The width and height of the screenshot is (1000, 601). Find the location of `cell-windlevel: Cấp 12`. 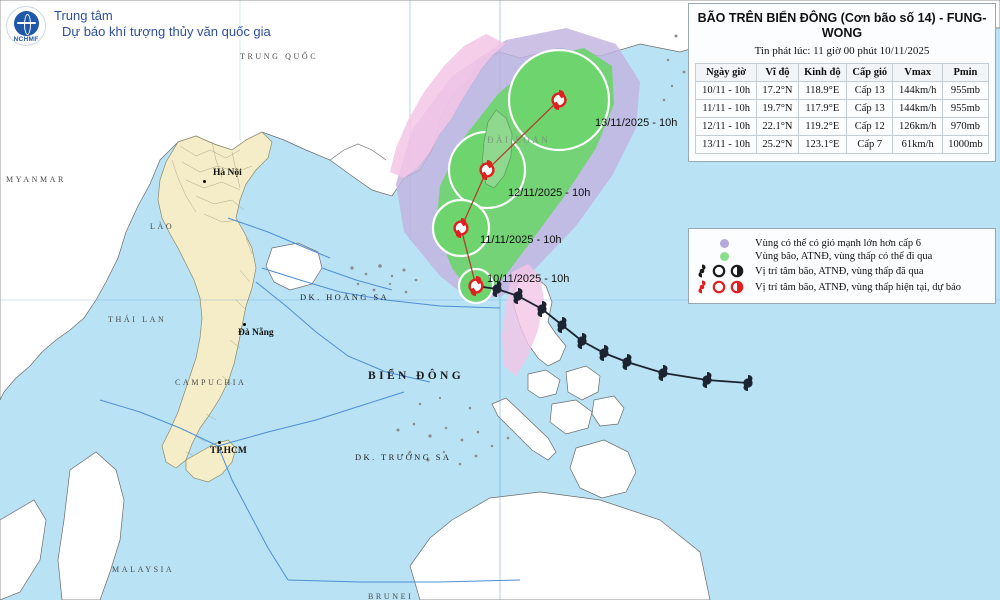

cell-windlevel: Cấp 12 is located at coordinates (870, 126).